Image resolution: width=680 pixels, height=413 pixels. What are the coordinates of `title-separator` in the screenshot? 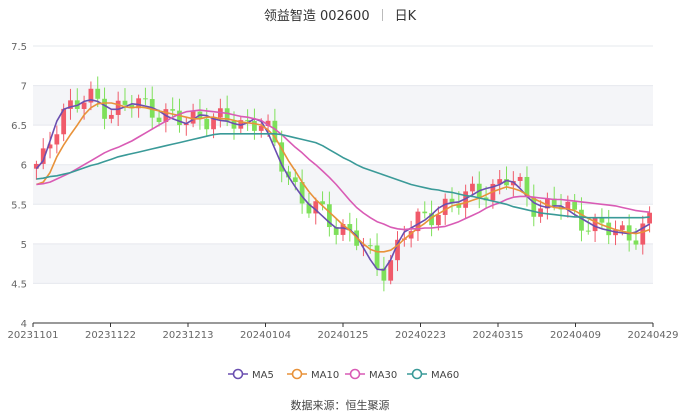 It's located at (382, 15).